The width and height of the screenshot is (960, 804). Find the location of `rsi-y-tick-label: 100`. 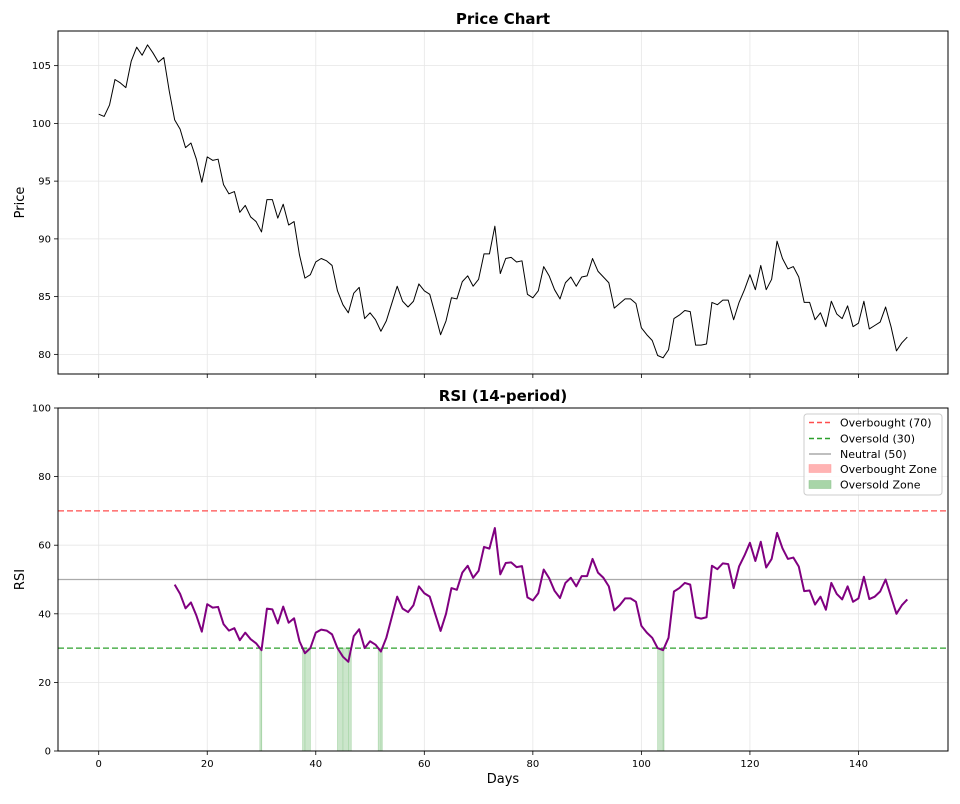

rsi-y-tick-label: 100 is located at coordinates (41, 409).